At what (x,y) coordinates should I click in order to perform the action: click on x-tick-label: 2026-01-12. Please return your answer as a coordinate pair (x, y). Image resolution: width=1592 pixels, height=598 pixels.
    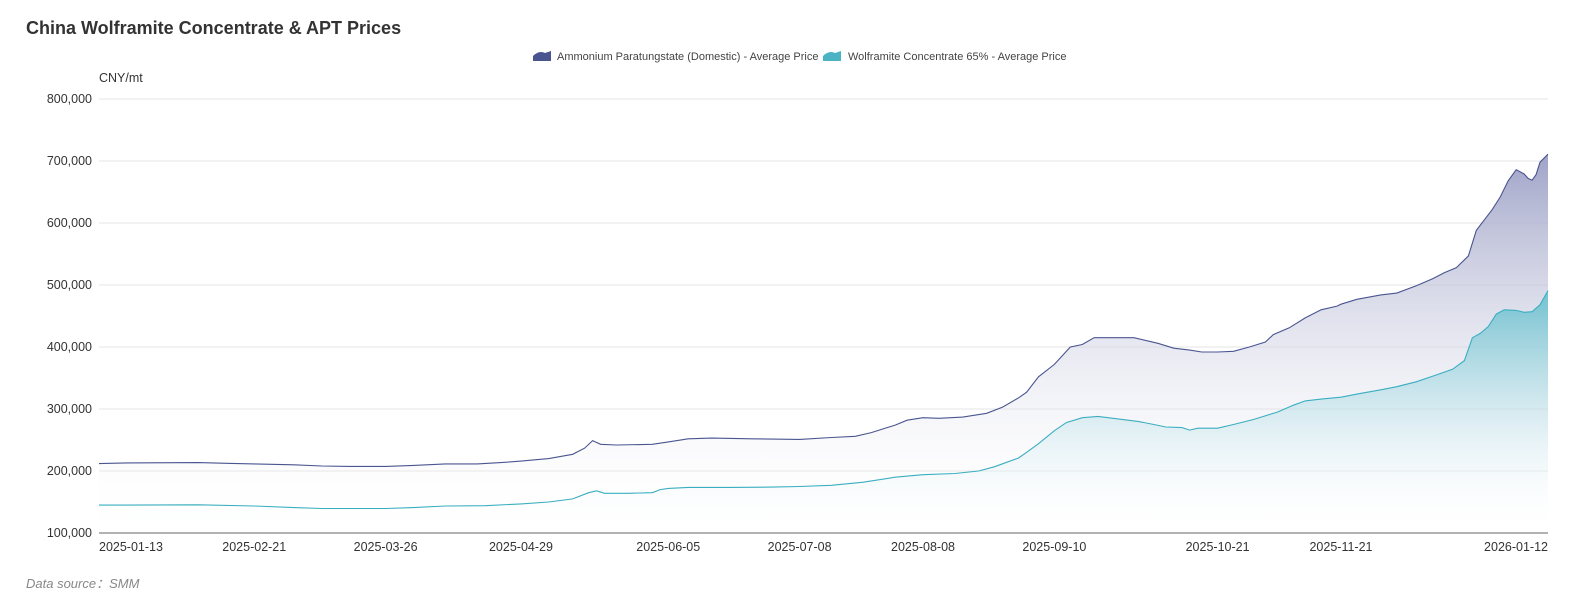
    Looking at the image, I should click on (1516, 547).